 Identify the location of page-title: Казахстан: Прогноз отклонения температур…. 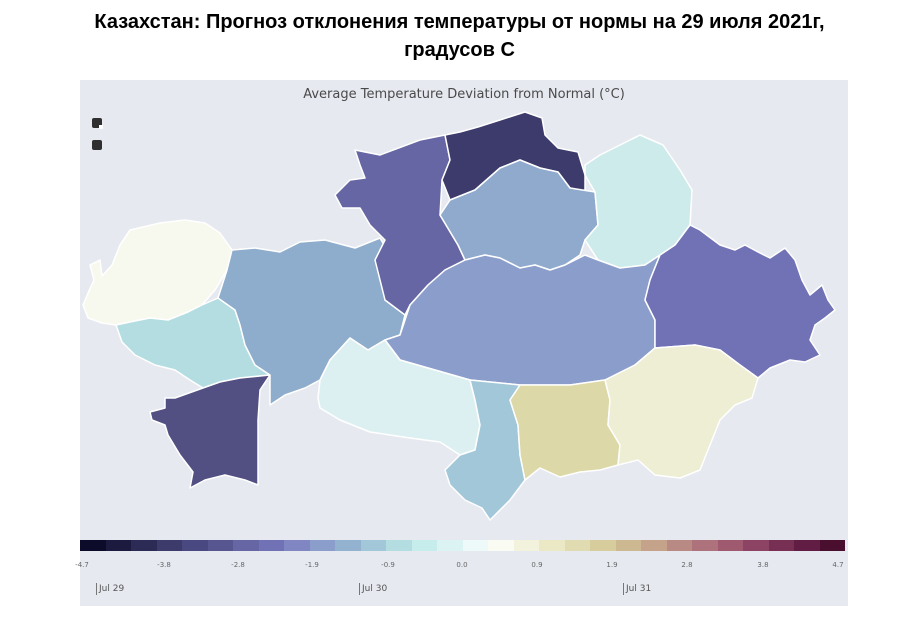
(459, 36).